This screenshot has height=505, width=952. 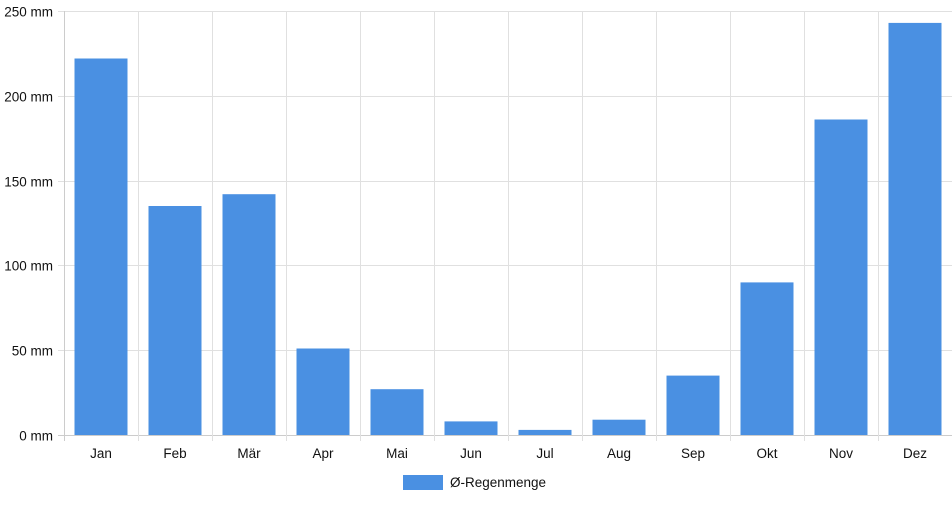 I want to click on x-tick-label: Mai, so click(x=397, y=453).